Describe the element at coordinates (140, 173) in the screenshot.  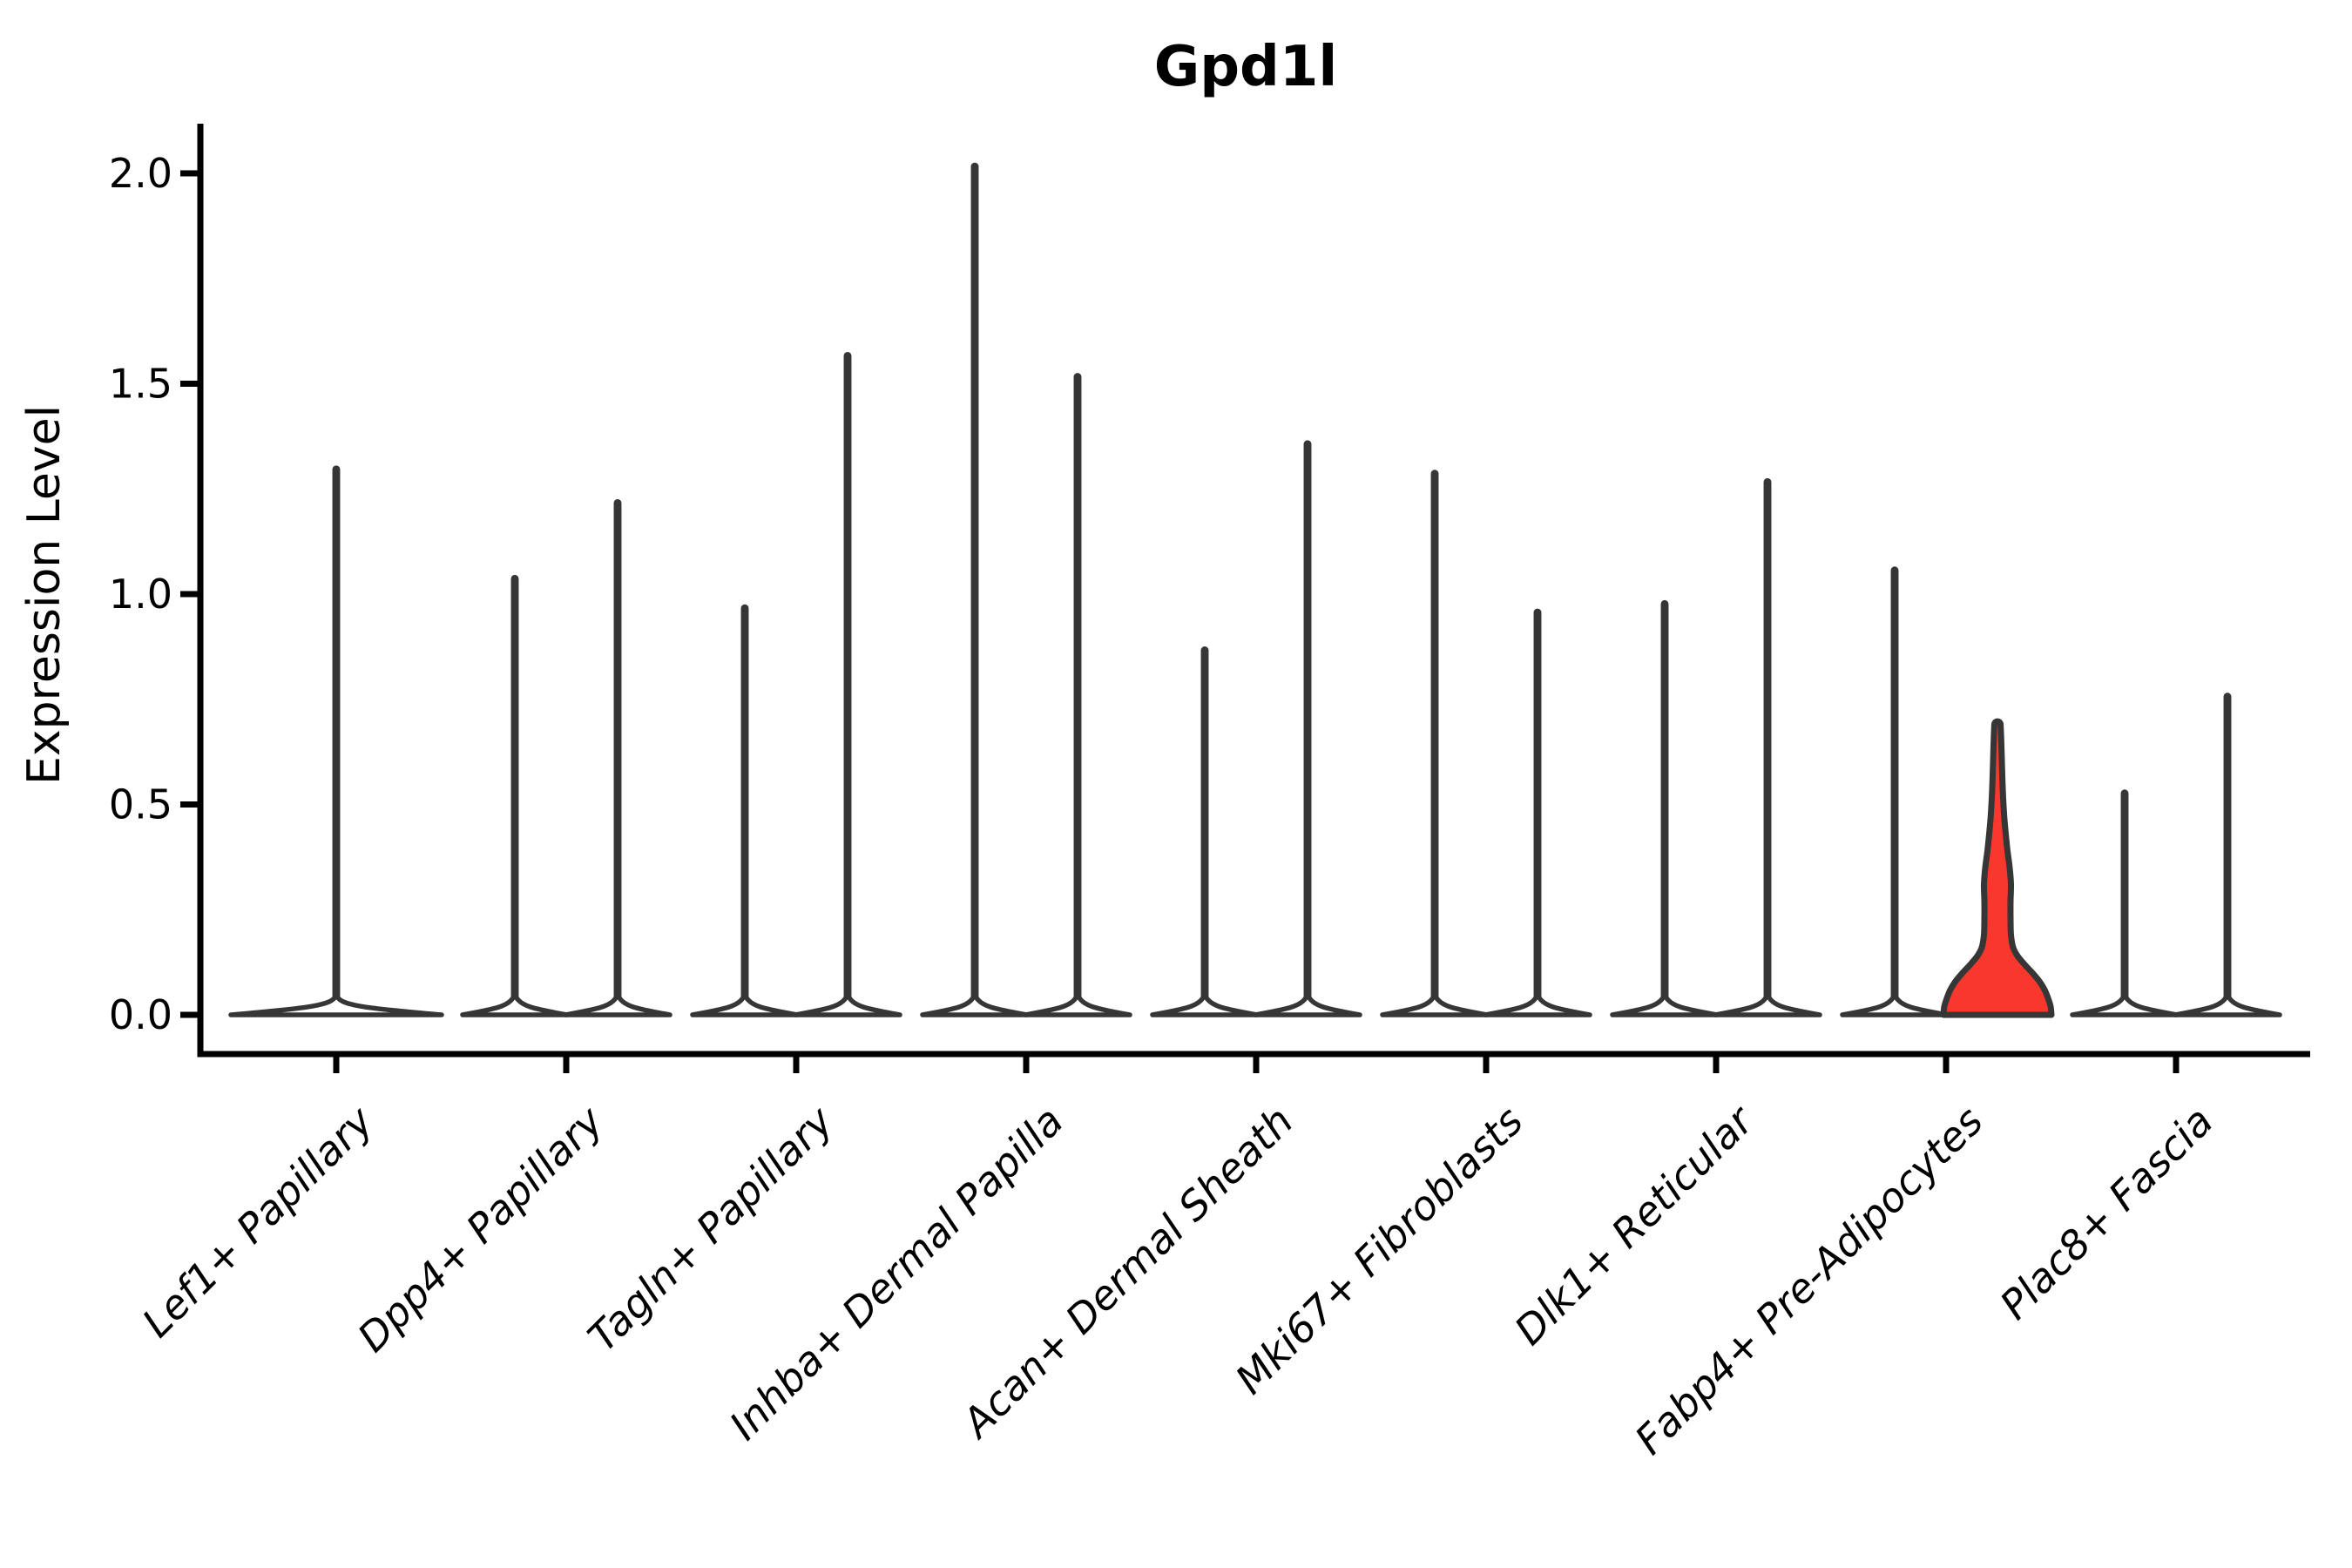
I see `y-tick-label: 2.0` at that location.